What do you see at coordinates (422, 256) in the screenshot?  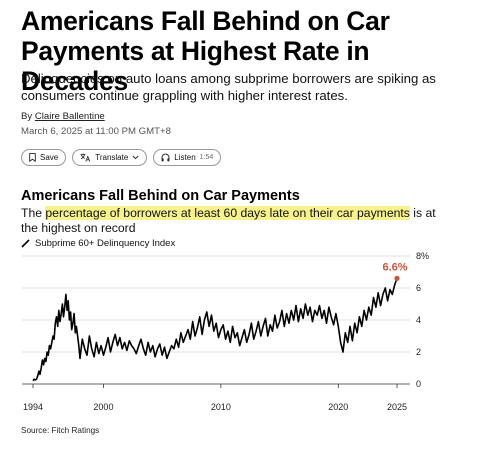 I see `y-tick-label: 8%` at bounding box center [422, 256].